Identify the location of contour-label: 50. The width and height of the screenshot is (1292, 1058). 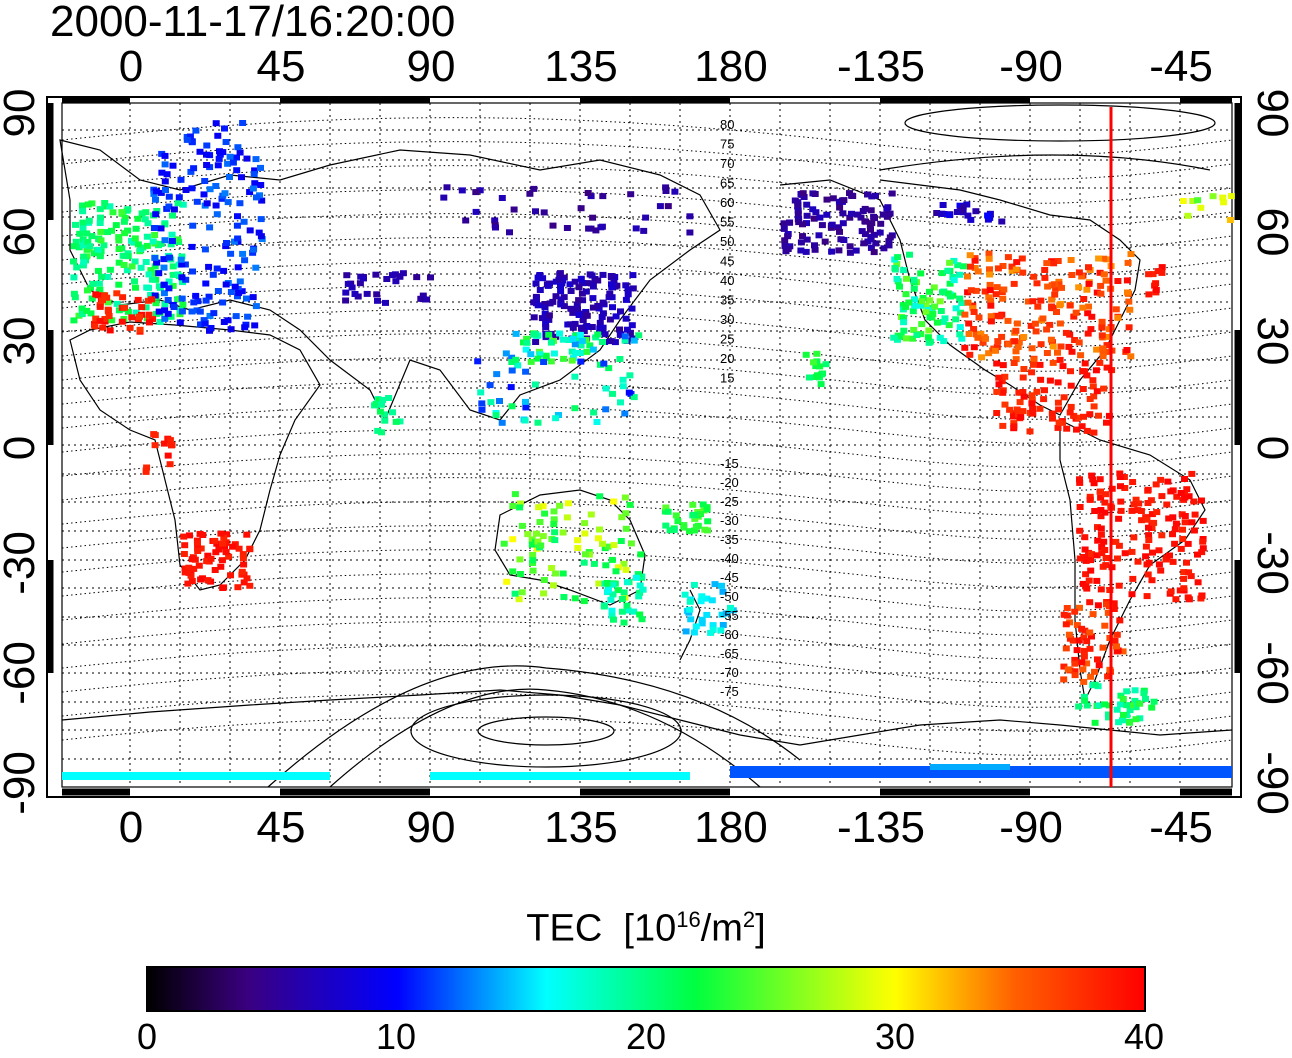
(727, 241).